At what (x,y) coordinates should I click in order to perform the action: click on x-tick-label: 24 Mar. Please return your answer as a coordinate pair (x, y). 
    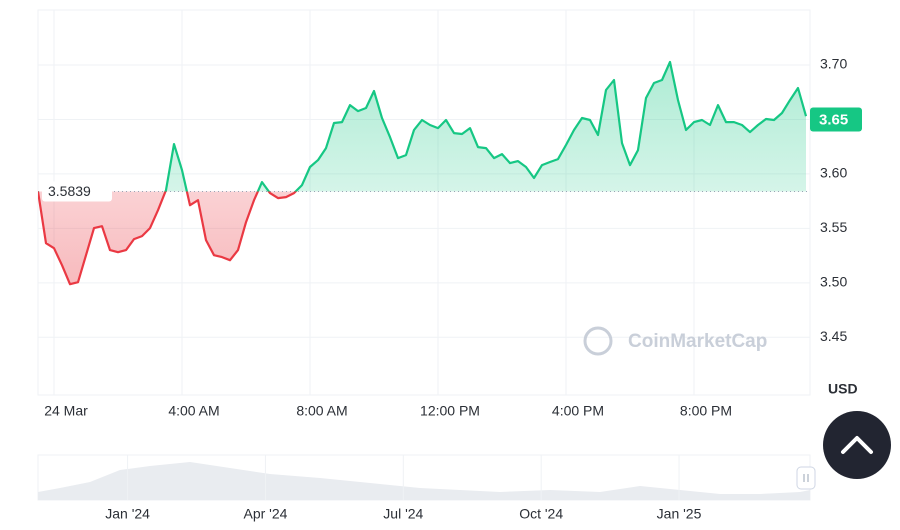
    Looking at the image, I should click on (66, 411).